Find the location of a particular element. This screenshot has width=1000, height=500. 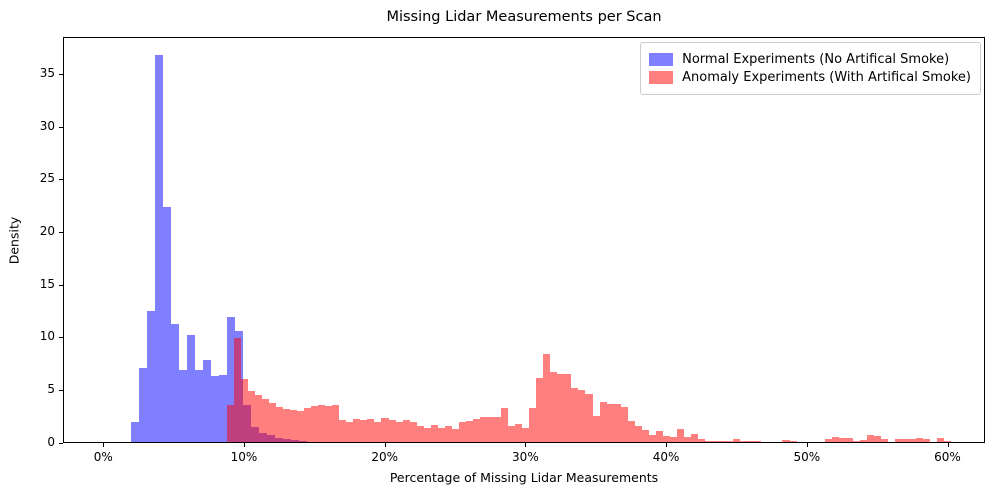

y-tick-label: 25 is located at coordinates (47, 178).